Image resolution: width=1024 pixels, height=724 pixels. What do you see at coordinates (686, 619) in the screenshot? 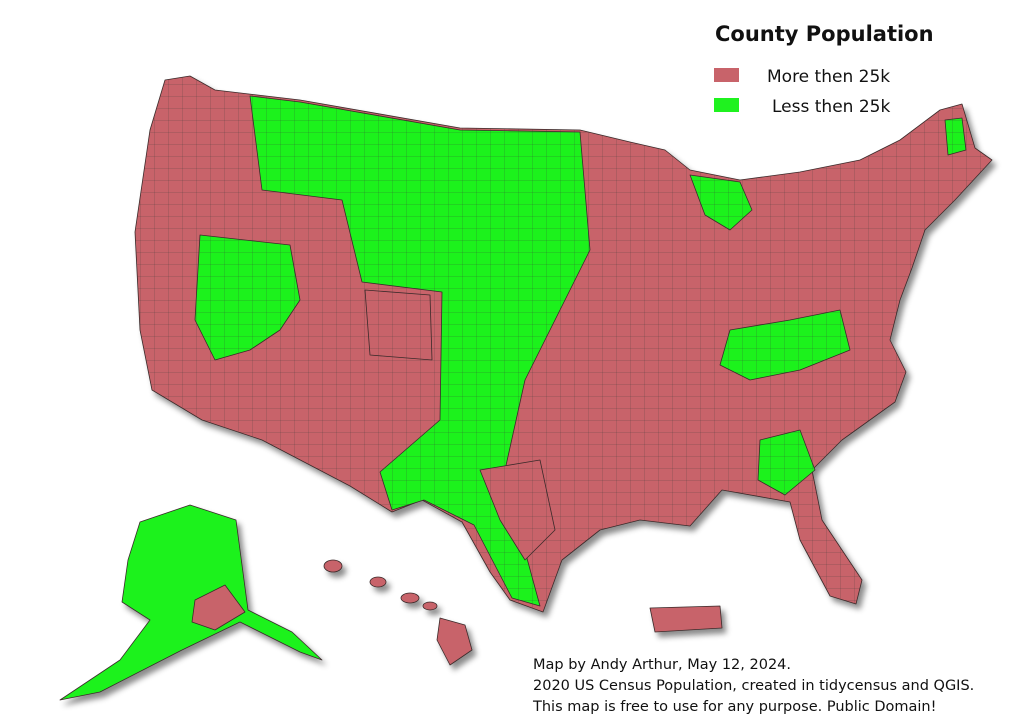
I see `puerto-rico` at bounding box center [686, 619].